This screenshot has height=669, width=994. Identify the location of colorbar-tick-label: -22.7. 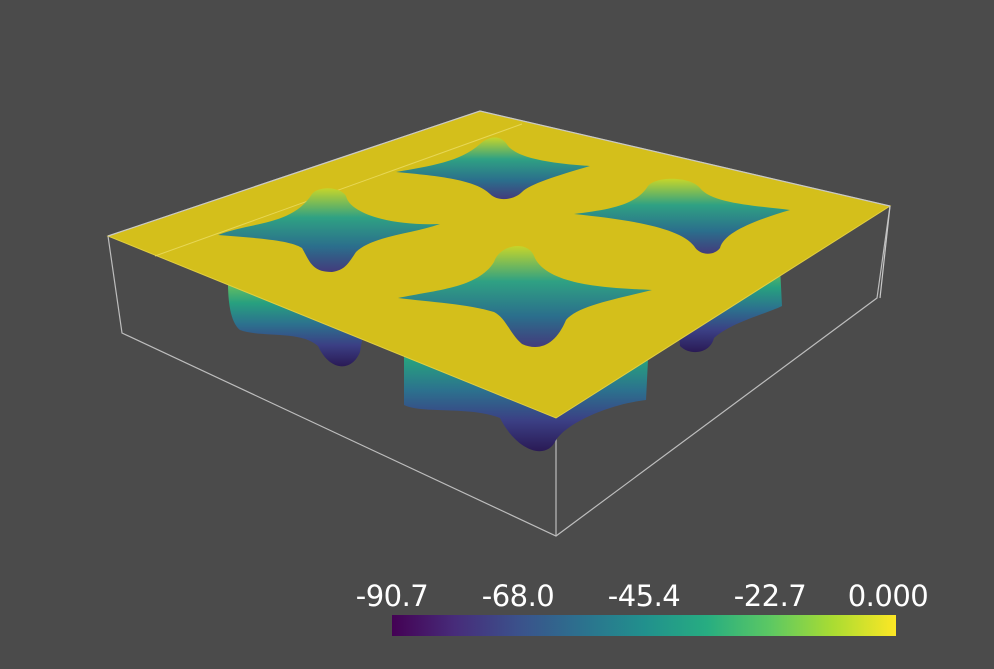
(770, 596).